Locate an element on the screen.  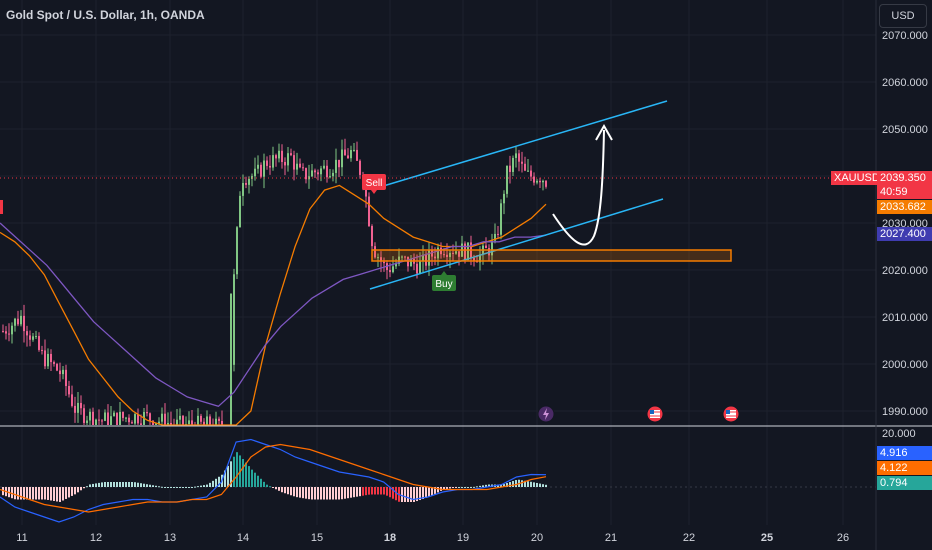
channel-lower-line is located at coordinates (516, 244).